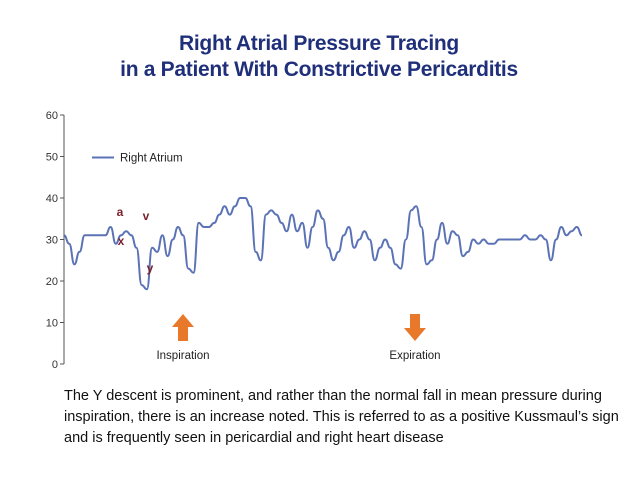 Image resolution: width=638 pixels, height=478 pixels. Describe the element at coordinates (52, 158) in the screenshot. I see `y-tick-label: 50` at that location.